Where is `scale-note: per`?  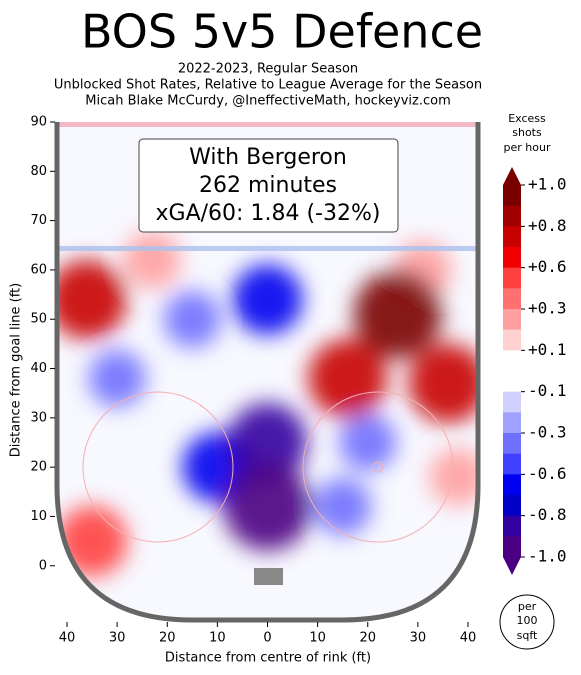
scale-note: per is located at coordinates (527, 606).